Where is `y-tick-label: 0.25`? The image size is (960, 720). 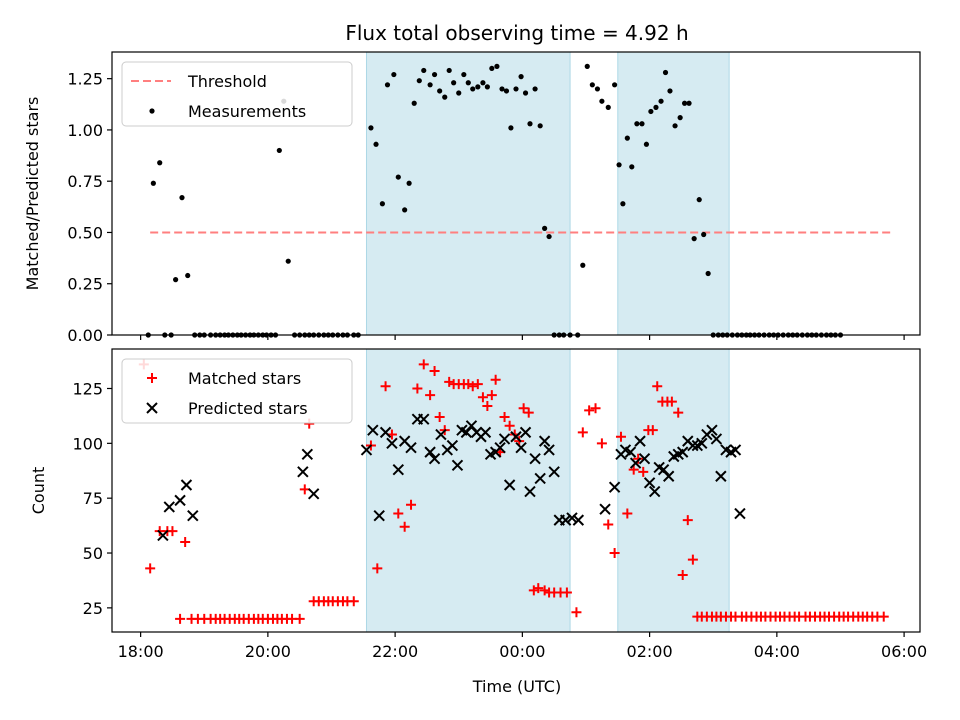
y-tick-label: 0.25 is located at coordinates (85, 284).